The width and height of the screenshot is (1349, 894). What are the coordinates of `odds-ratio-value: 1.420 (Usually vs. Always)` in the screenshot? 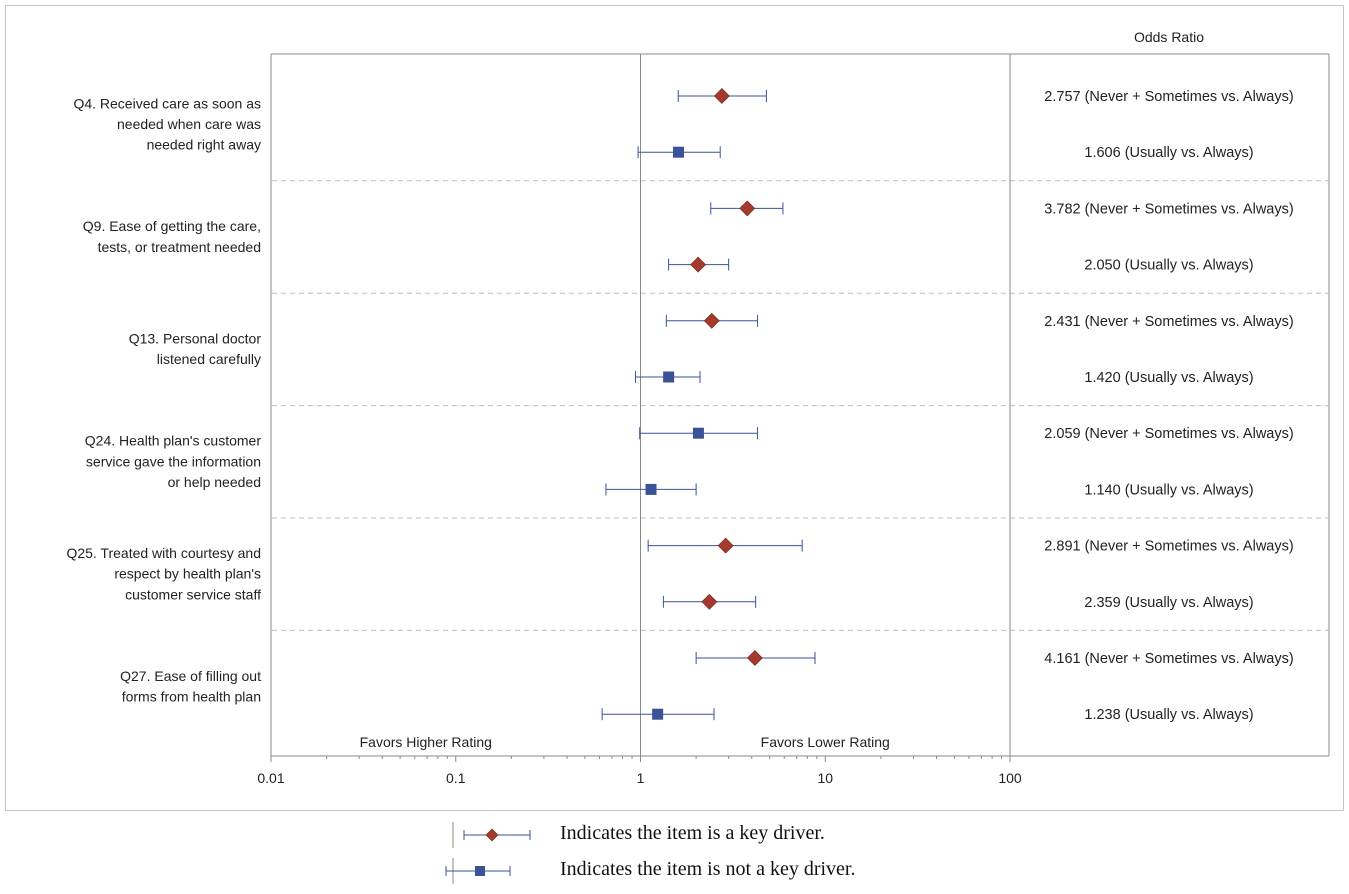 It's located at (1168, 378).